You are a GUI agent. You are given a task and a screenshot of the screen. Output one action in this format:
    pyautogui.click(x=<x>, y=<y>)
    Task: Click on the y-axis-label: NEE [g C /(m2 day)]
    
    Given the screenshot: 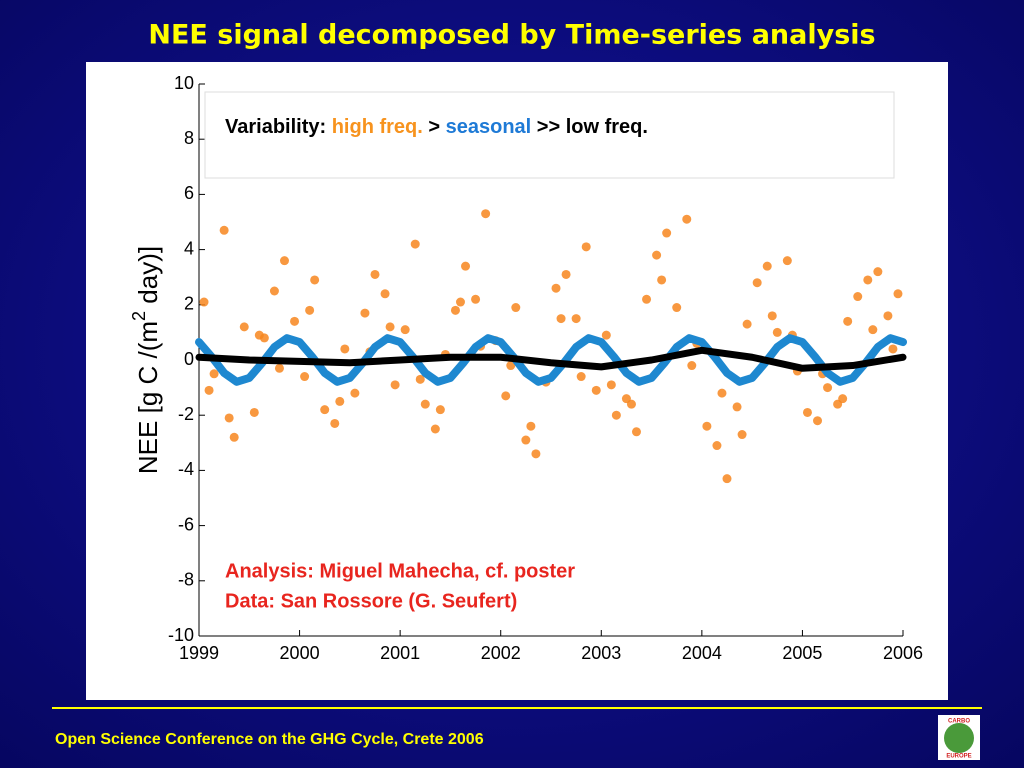 What is the action you would take?
    pyautogui.click(x=146, y=360)
    